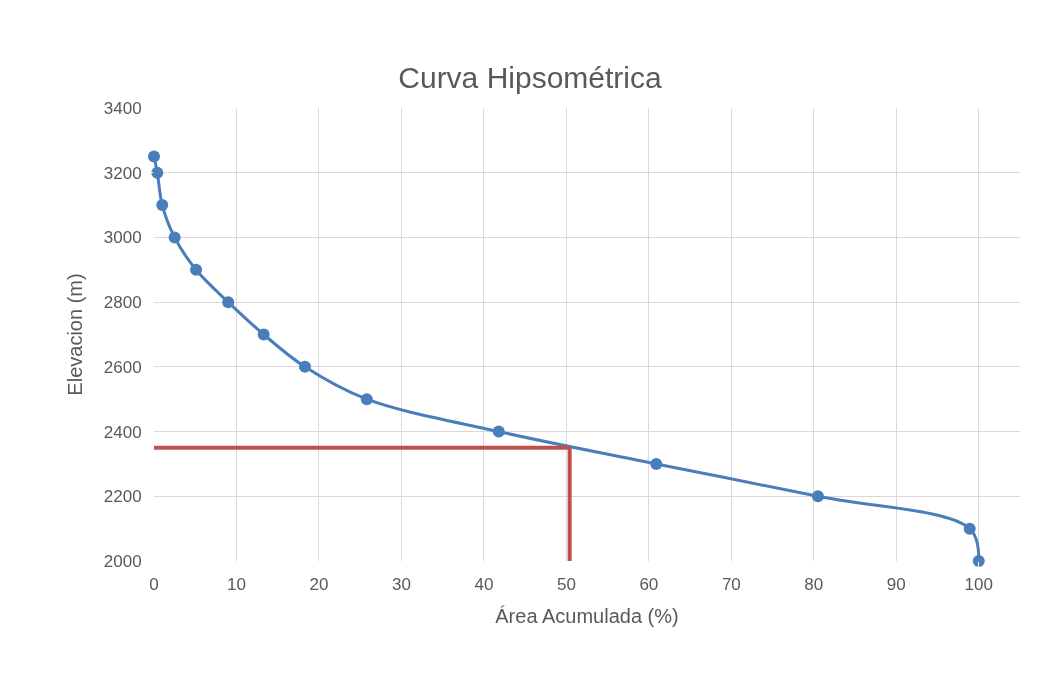 The image size is (1060, 673). Describe the element at coordinates (484, 585) in the screenshot. I see `x-tick-label: 40` at that location.